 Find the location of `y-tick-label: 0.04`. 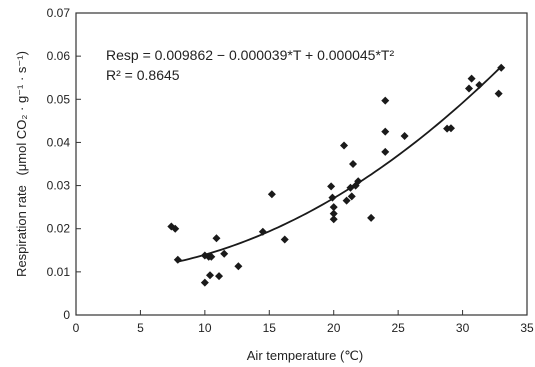

y-tick-label: 0.04 is located at coordinates (59, 142).